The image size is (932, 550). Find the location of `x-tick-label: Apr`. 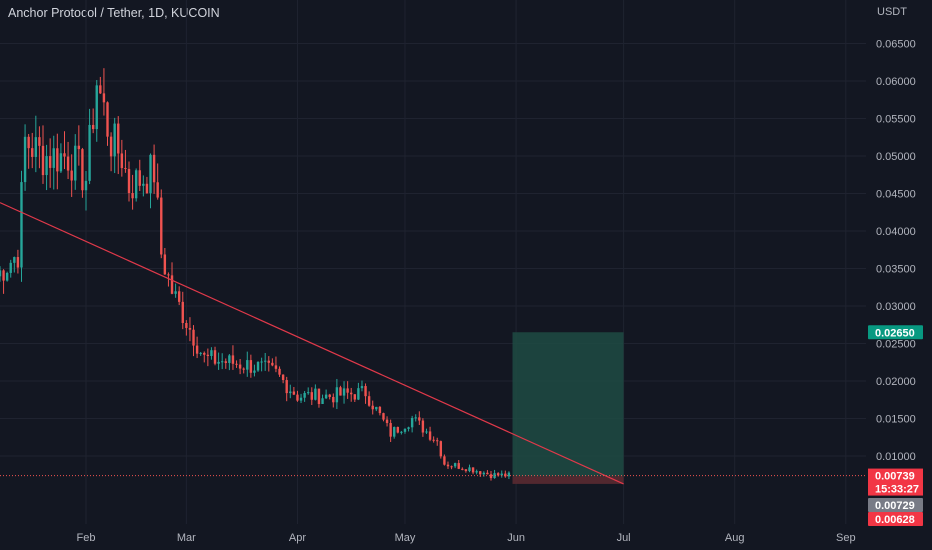

x-tick-label: Apr is located at coordinates (297, 538).